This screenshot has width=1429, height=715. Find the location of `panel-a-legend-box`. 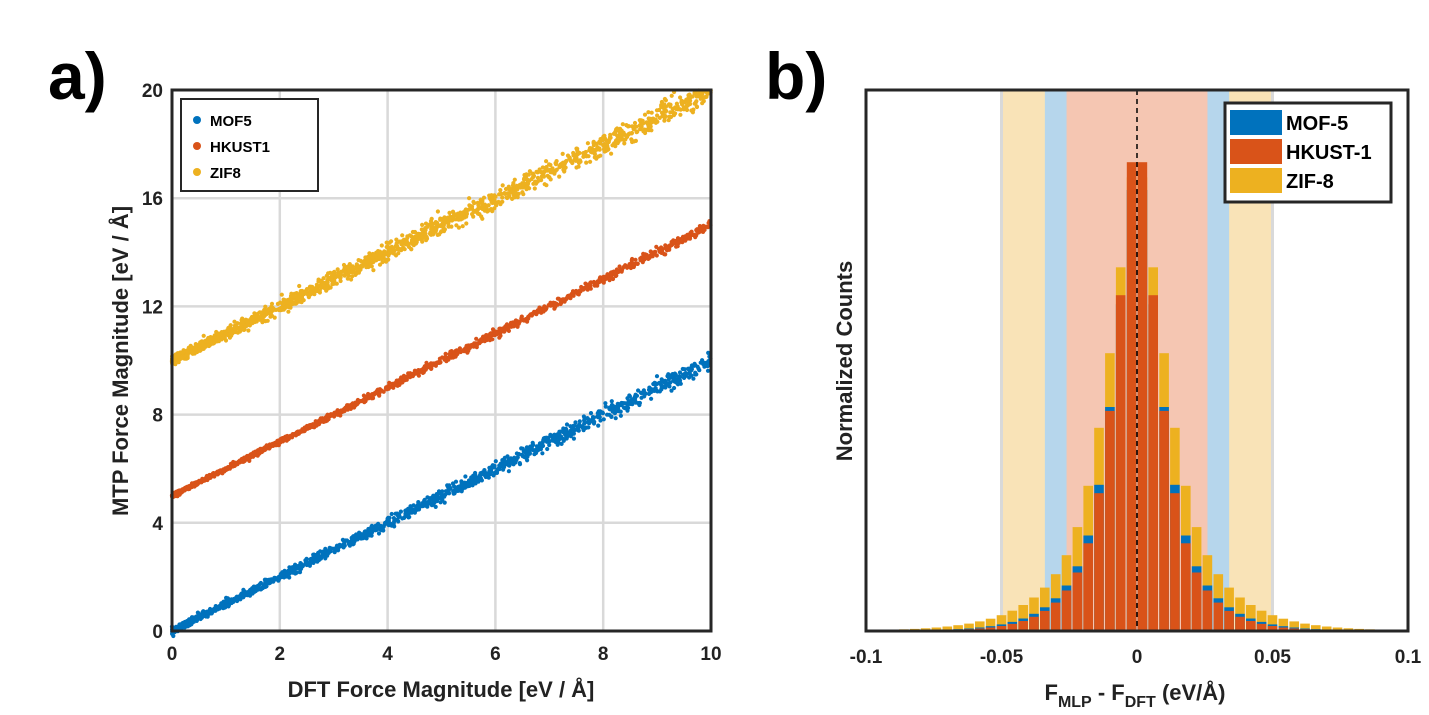

panel-a-legend-box is located at coordinates (249, 145).